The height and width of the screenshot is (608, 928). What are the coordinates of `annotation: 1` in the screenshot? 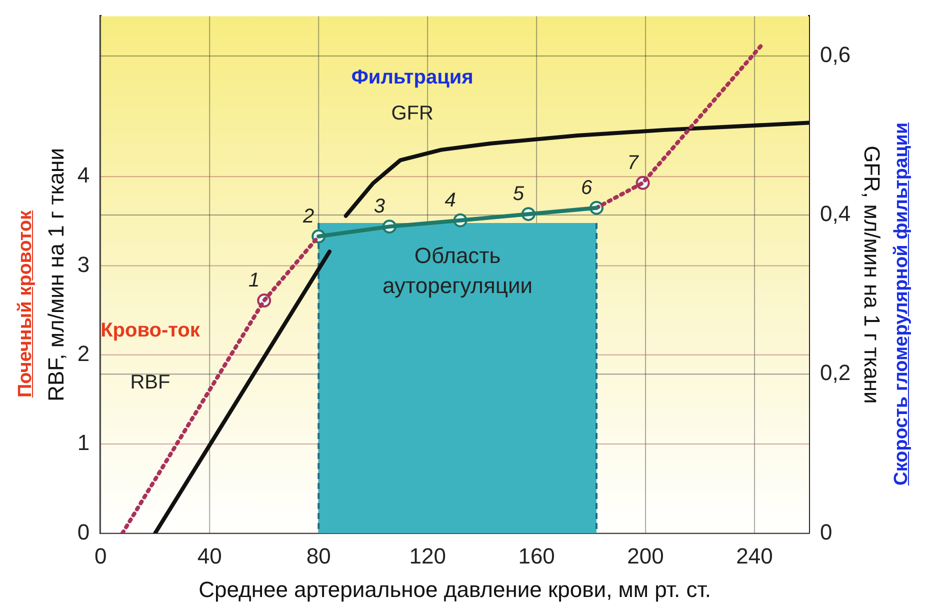 It's located at (254, 281).